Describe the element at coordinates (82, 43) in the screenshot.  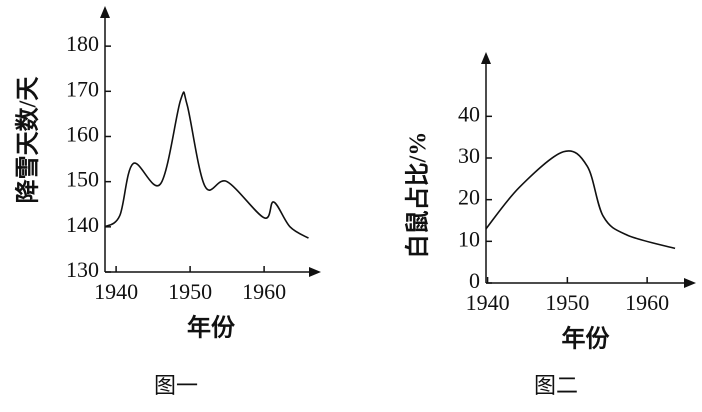
I see `y-tick-label: 180` at that location.